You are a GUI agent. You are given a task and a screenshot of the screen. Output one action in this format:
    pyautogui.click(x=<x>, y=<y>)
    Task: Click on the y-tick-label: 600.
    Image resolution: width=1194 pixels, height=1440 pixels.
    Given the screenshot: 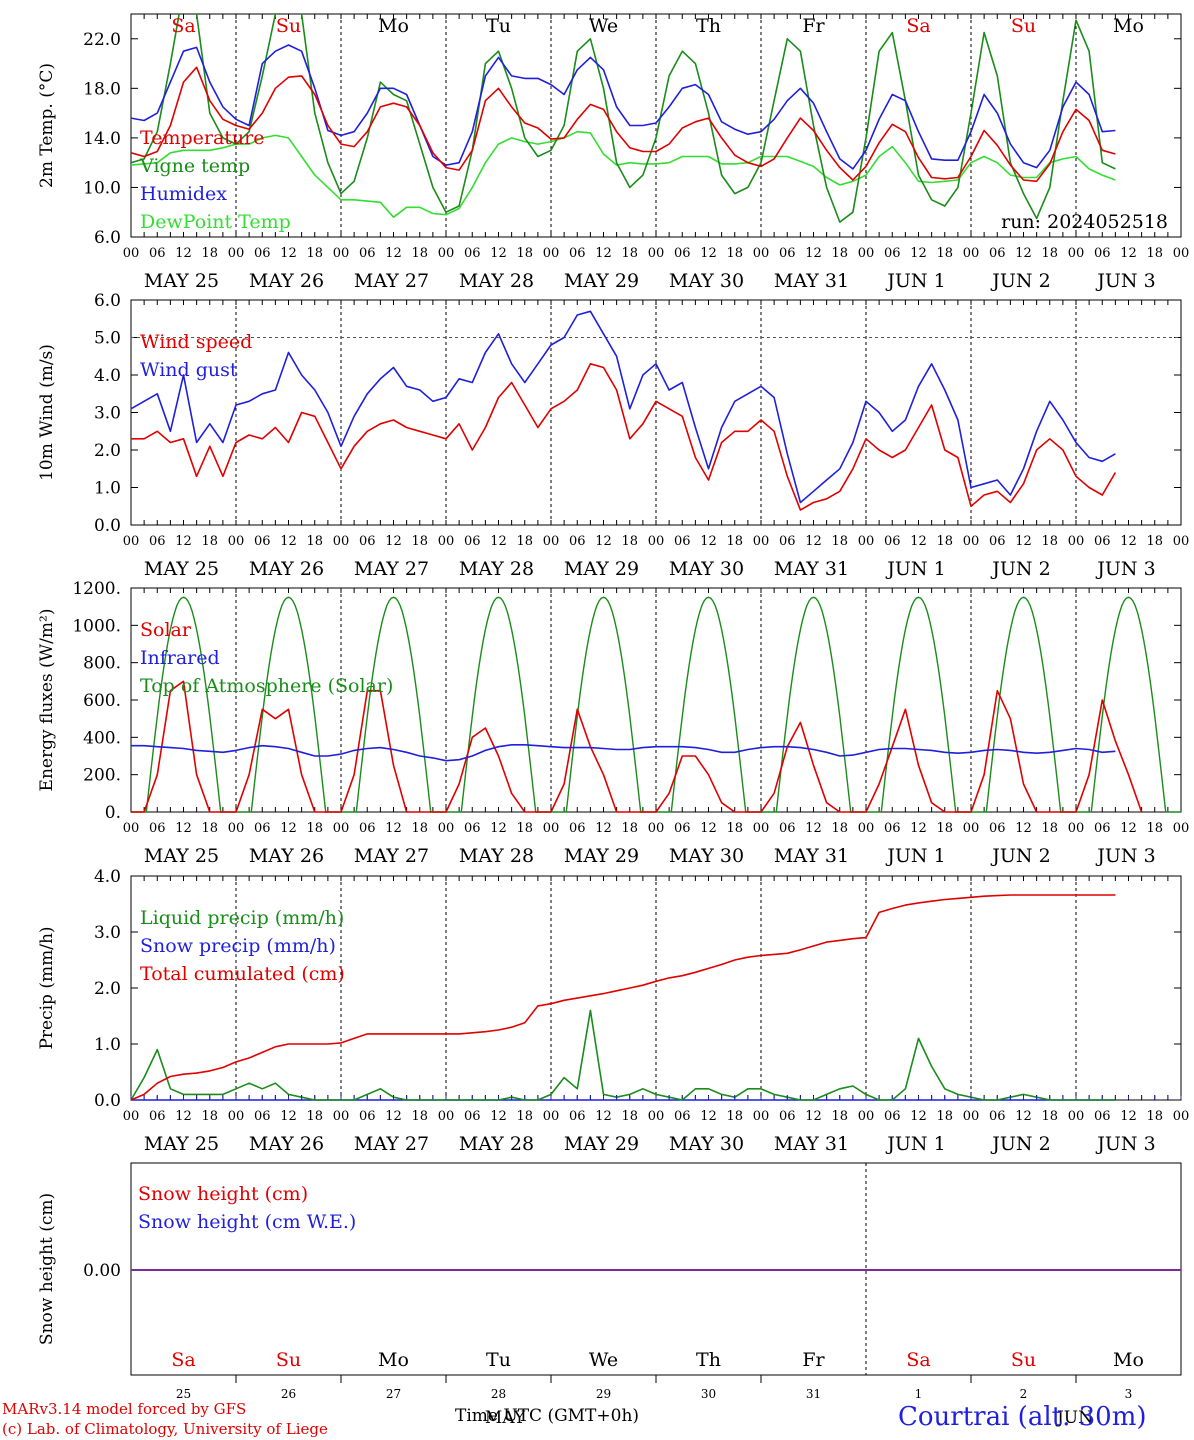 What is the action you would take?
    pyautogui.click(x=102, y=701)
    